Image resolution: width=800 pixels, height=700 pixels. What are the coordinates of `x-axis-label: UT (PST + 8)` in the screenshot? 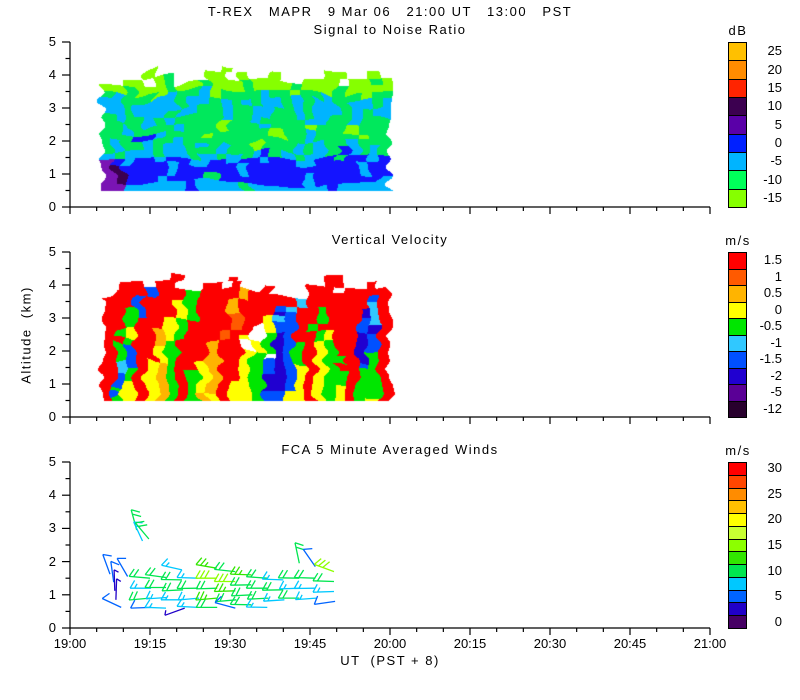 It's located at (390, 660).